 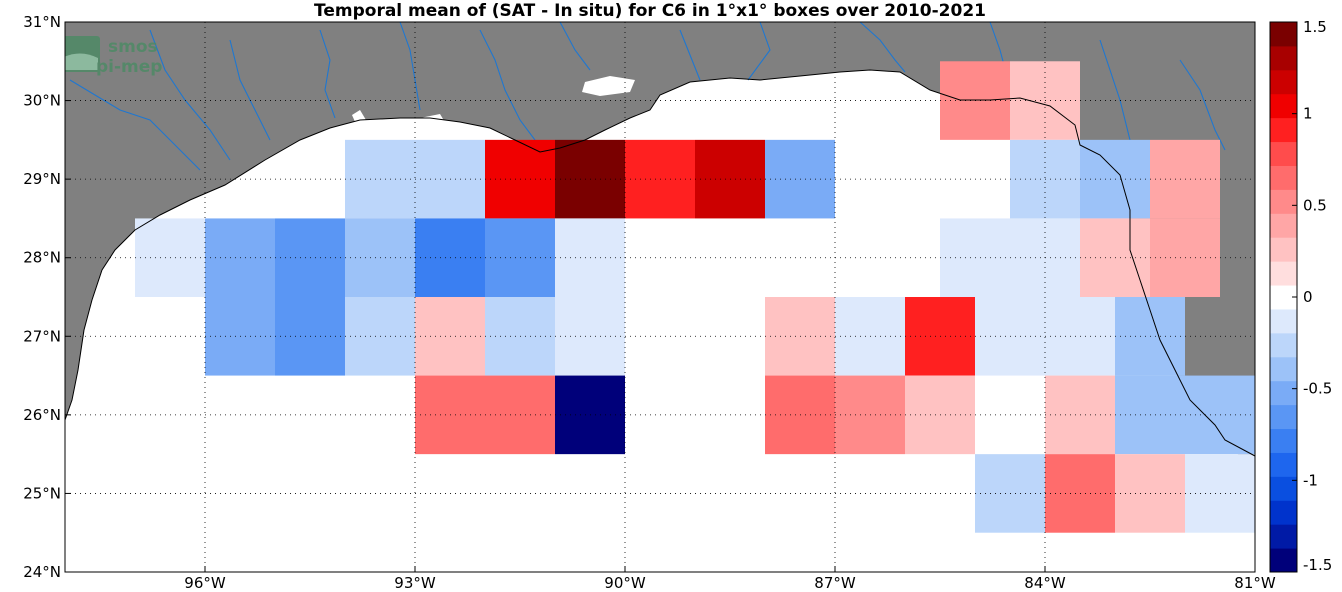 I want to click on lon-tick-label-5: 81°W, so click(x=1255, y=583).